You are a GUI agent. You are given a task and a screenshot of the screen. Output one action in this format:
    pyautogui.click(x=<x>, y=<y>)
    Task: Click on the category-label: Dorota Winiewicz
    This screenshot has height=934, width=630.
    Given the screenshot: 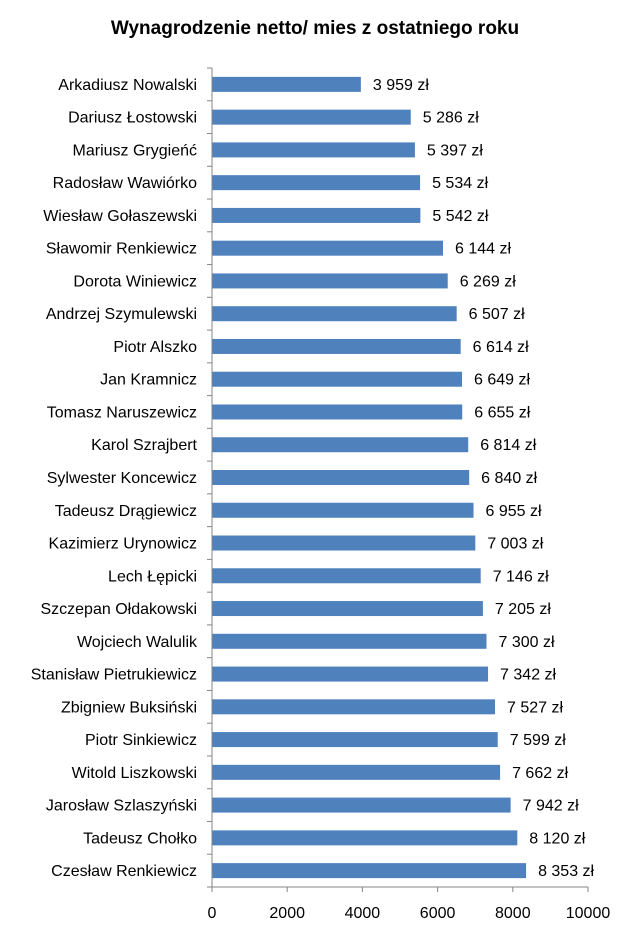 What is the action you would take?
    pyautogui.click(x=135, y=281)
    